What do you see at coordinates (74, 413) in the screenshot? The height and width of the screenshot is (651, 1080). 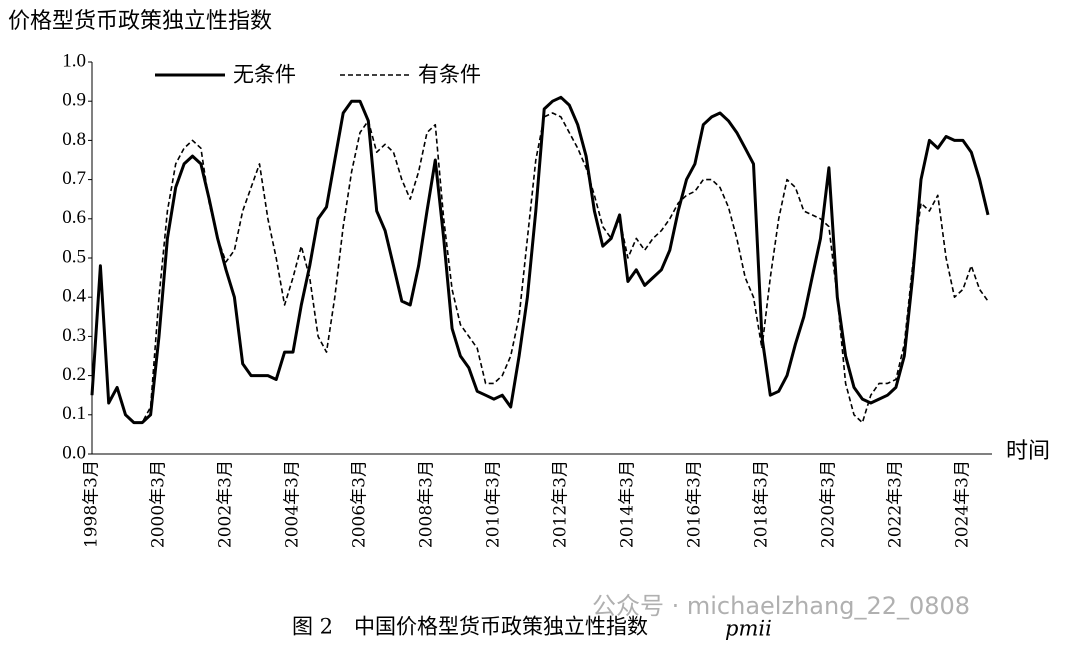 I see `y-tick-label: 0.1` at bounding box center [74, 413].